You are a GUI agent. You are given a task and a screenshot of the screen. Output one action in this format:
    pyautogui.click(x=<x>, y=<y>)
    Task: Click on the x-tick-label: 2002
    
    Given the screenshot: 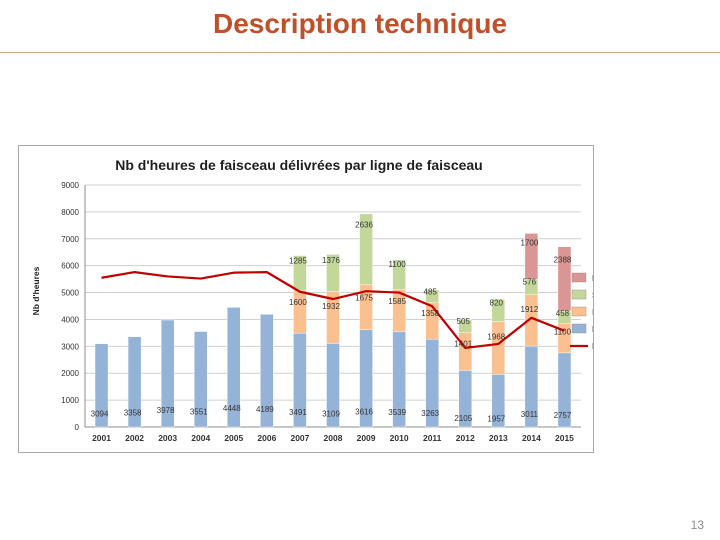 What is the action you would take?
    pyautogui.click(x=134, y=438)
    